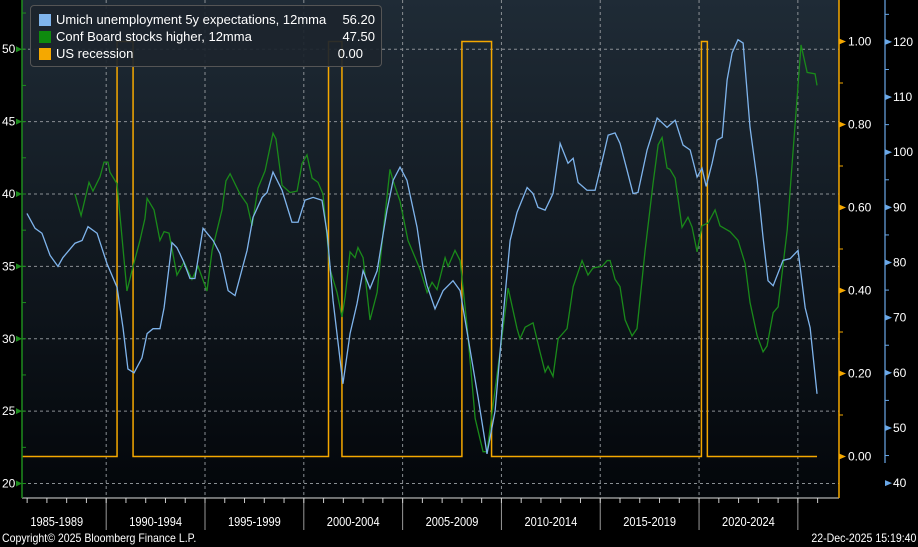 The image size is (918, 547). I want to click on recession-axis-label: 0.40, so click(860, 291).